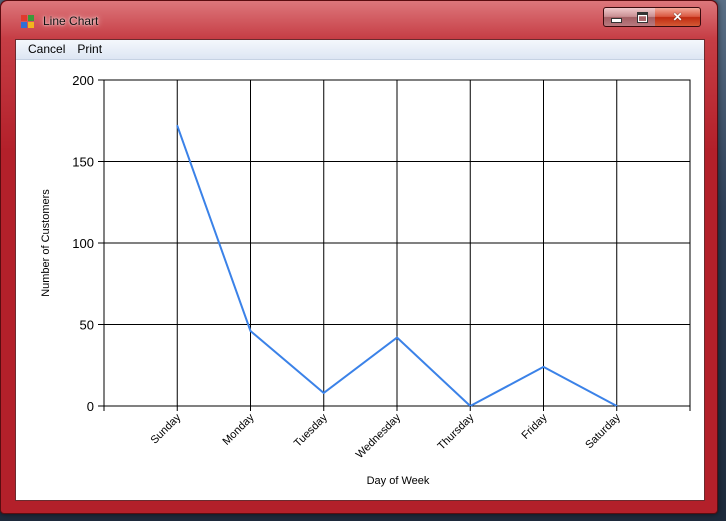 The image size is (726, 521). Describe the element at coordinates (83, 243) in the screenshot. I see `y-tick-label: 100` at that location.